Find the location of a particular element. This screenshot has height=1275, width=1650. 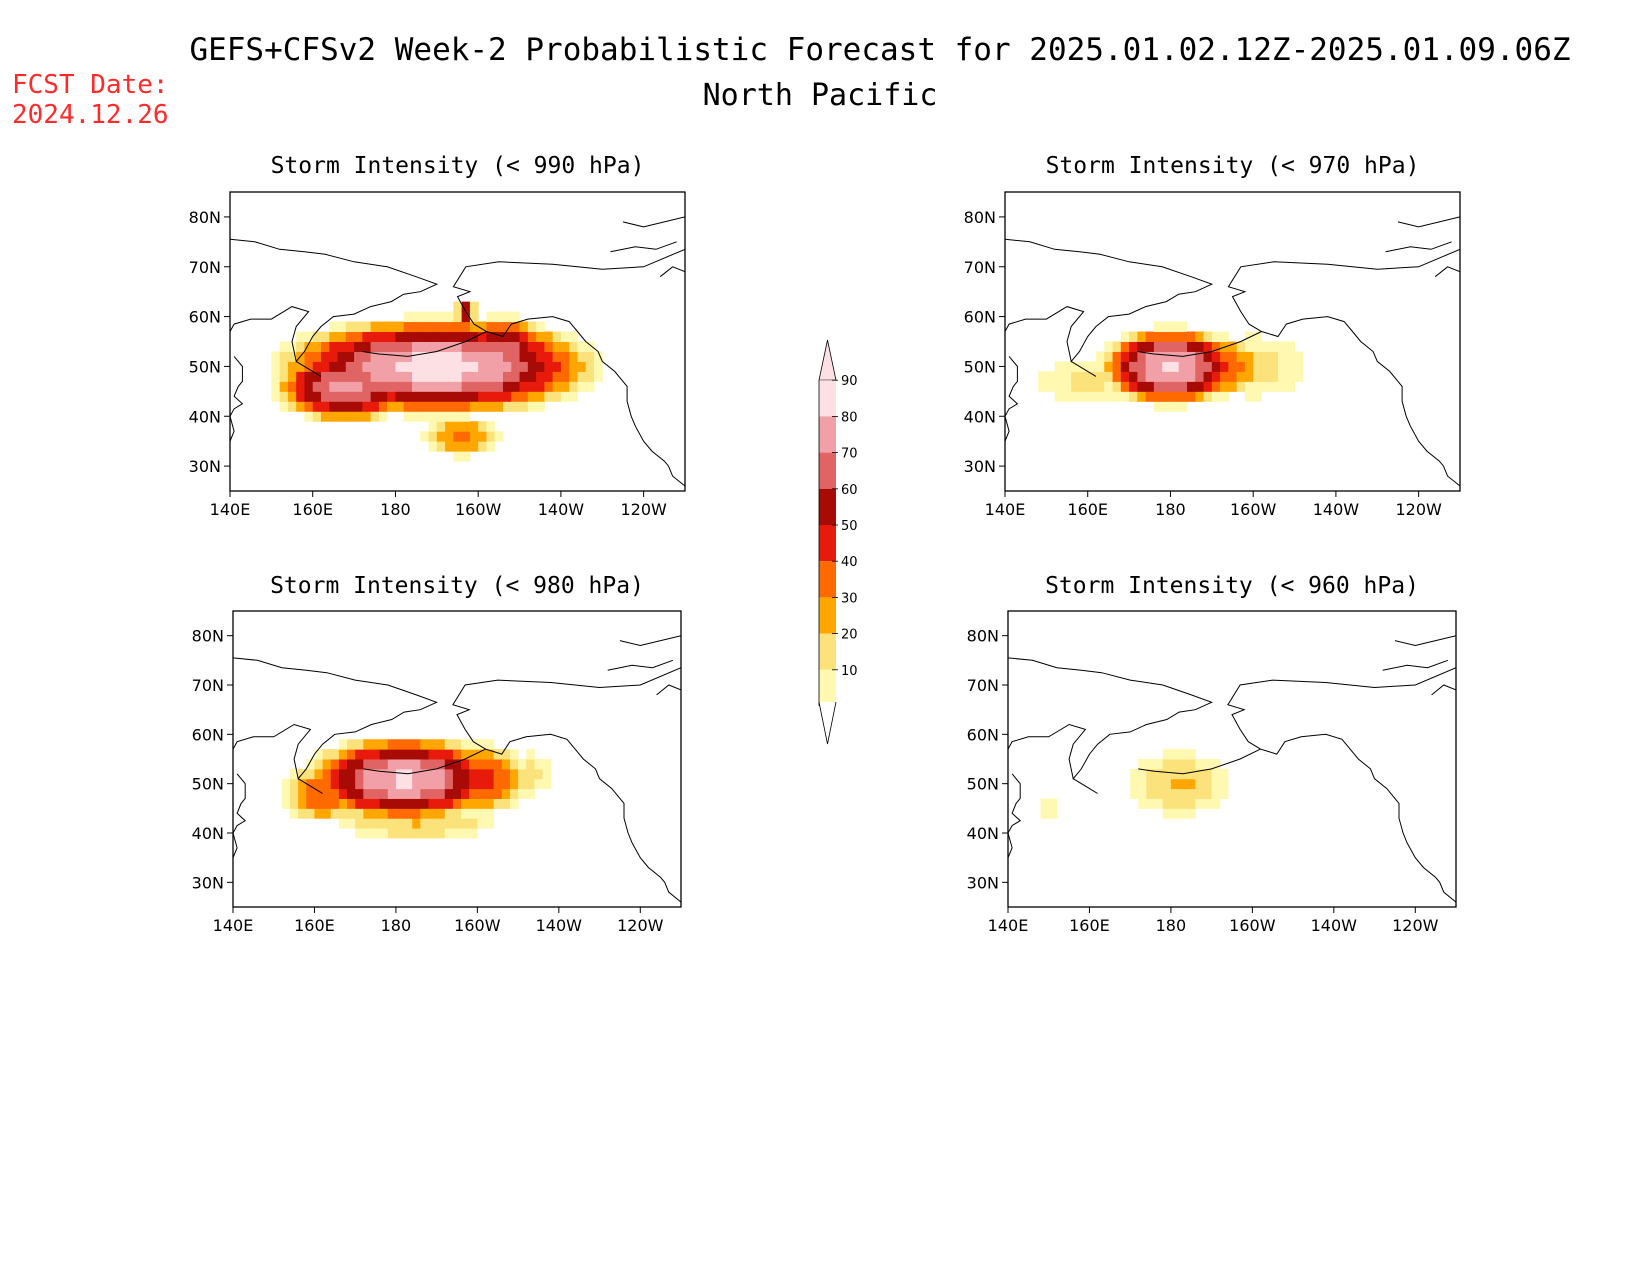

lat-tick-label: 70N is located at coordinates (983, 685).